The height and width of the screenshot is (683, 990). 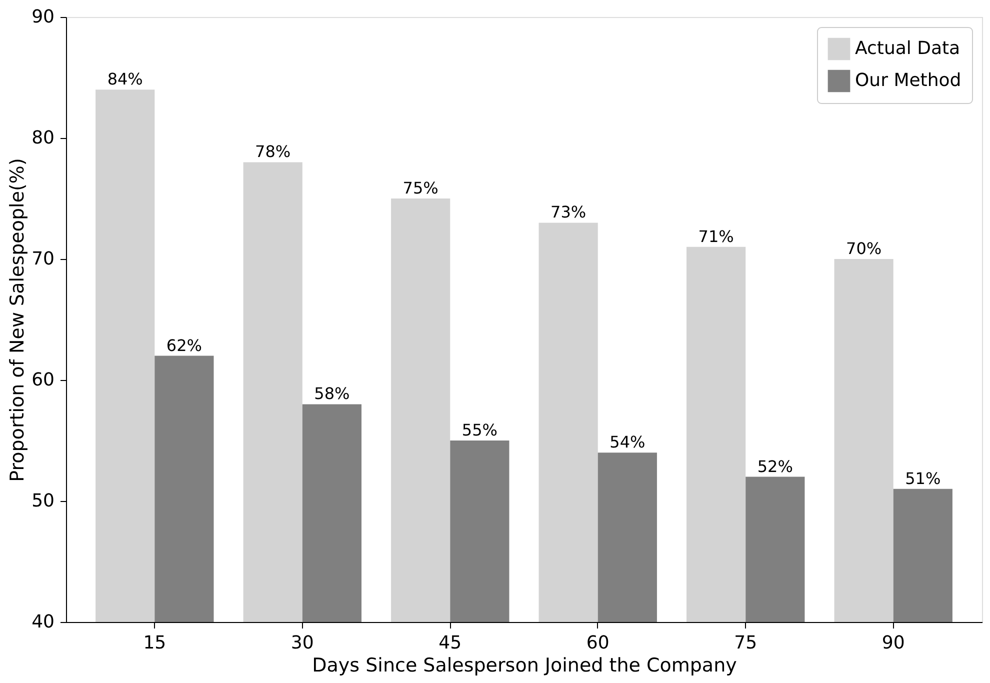 What do you see at coordinates (746, 643) in the screenshot?
I see `x-tick-label: 75` at bounding box center [746, 643].